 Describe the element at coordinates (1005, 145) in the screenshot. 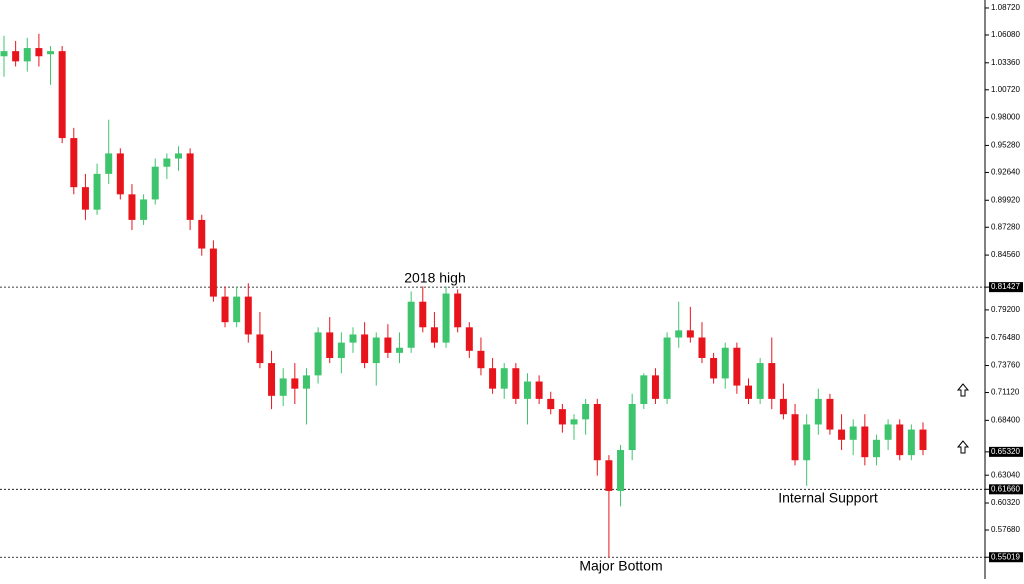

I see `y-tick-label: 0.95280` at that location.